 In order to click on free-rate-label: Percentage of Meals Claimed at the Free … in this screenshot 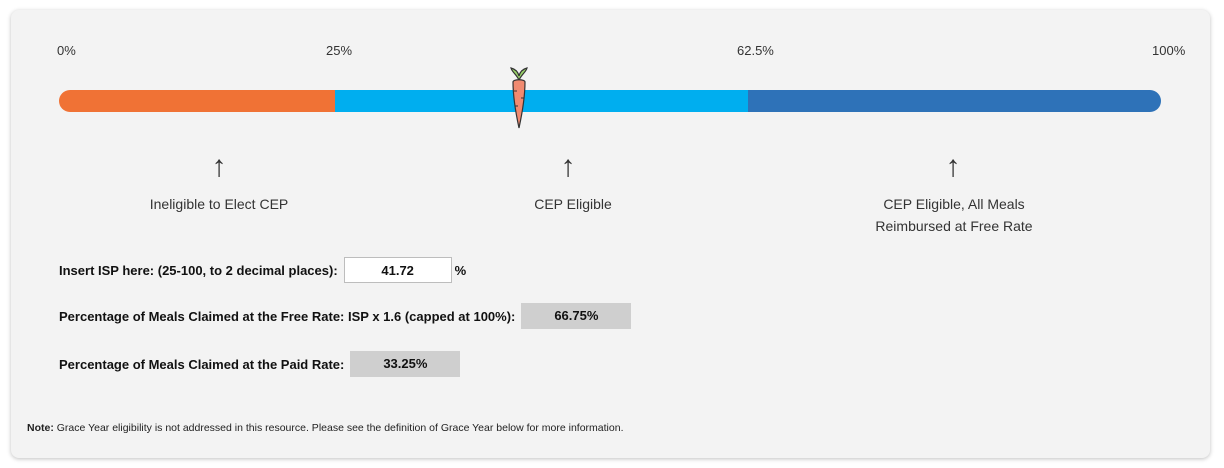, I will do `click(287, 316)`.